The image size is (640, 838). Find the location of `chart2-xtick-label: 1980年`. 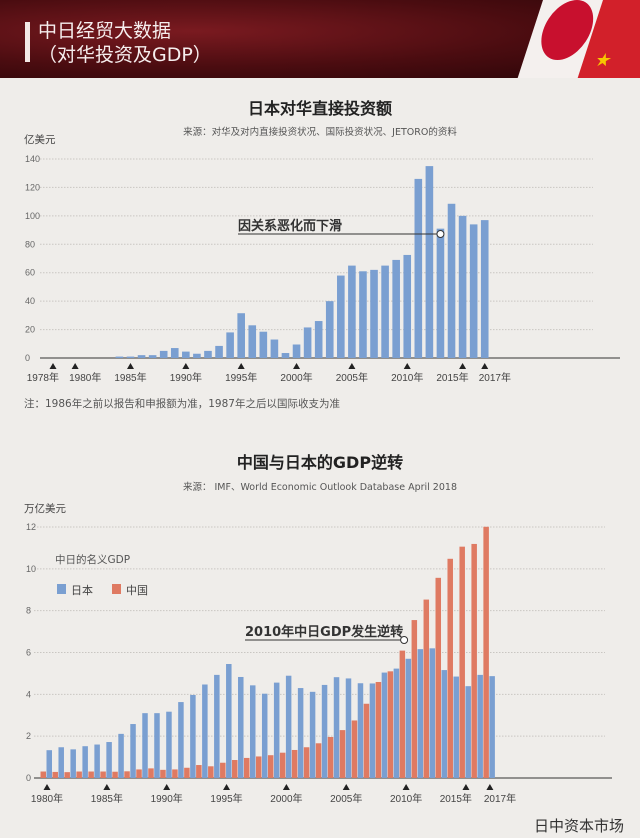

chart2-xtick-label: 1980年 is located at coordinates (47, 798).